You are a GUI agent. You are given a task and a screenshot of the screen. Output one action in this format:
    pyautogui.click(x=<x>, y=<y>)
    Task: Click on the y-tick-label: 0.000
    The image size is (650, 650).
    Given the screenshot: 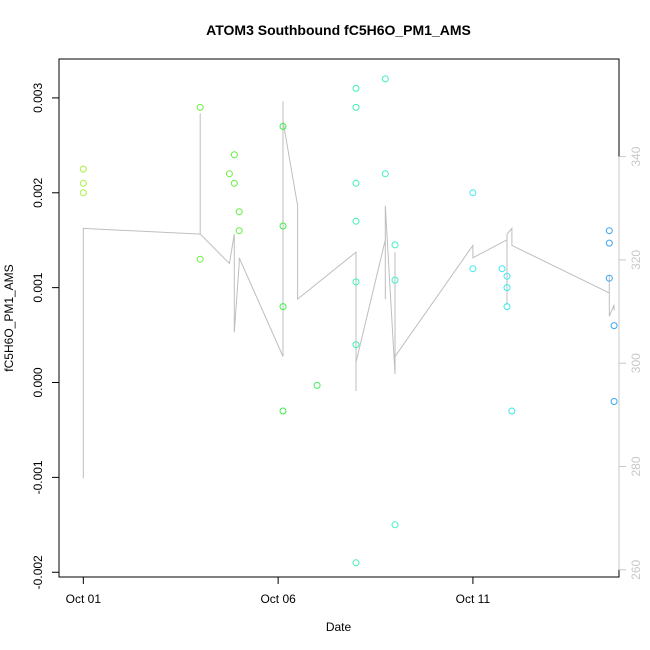 What is the action you would take?
    pyautogui.click(x=38, y=382)
    